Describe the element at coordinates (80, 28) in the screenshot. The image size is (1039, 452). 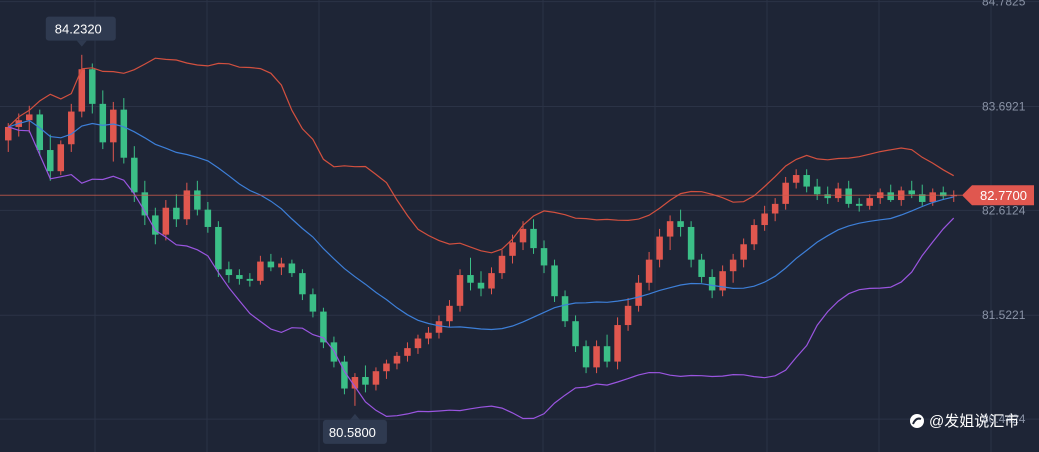
I see `high-marker-box` at that location.